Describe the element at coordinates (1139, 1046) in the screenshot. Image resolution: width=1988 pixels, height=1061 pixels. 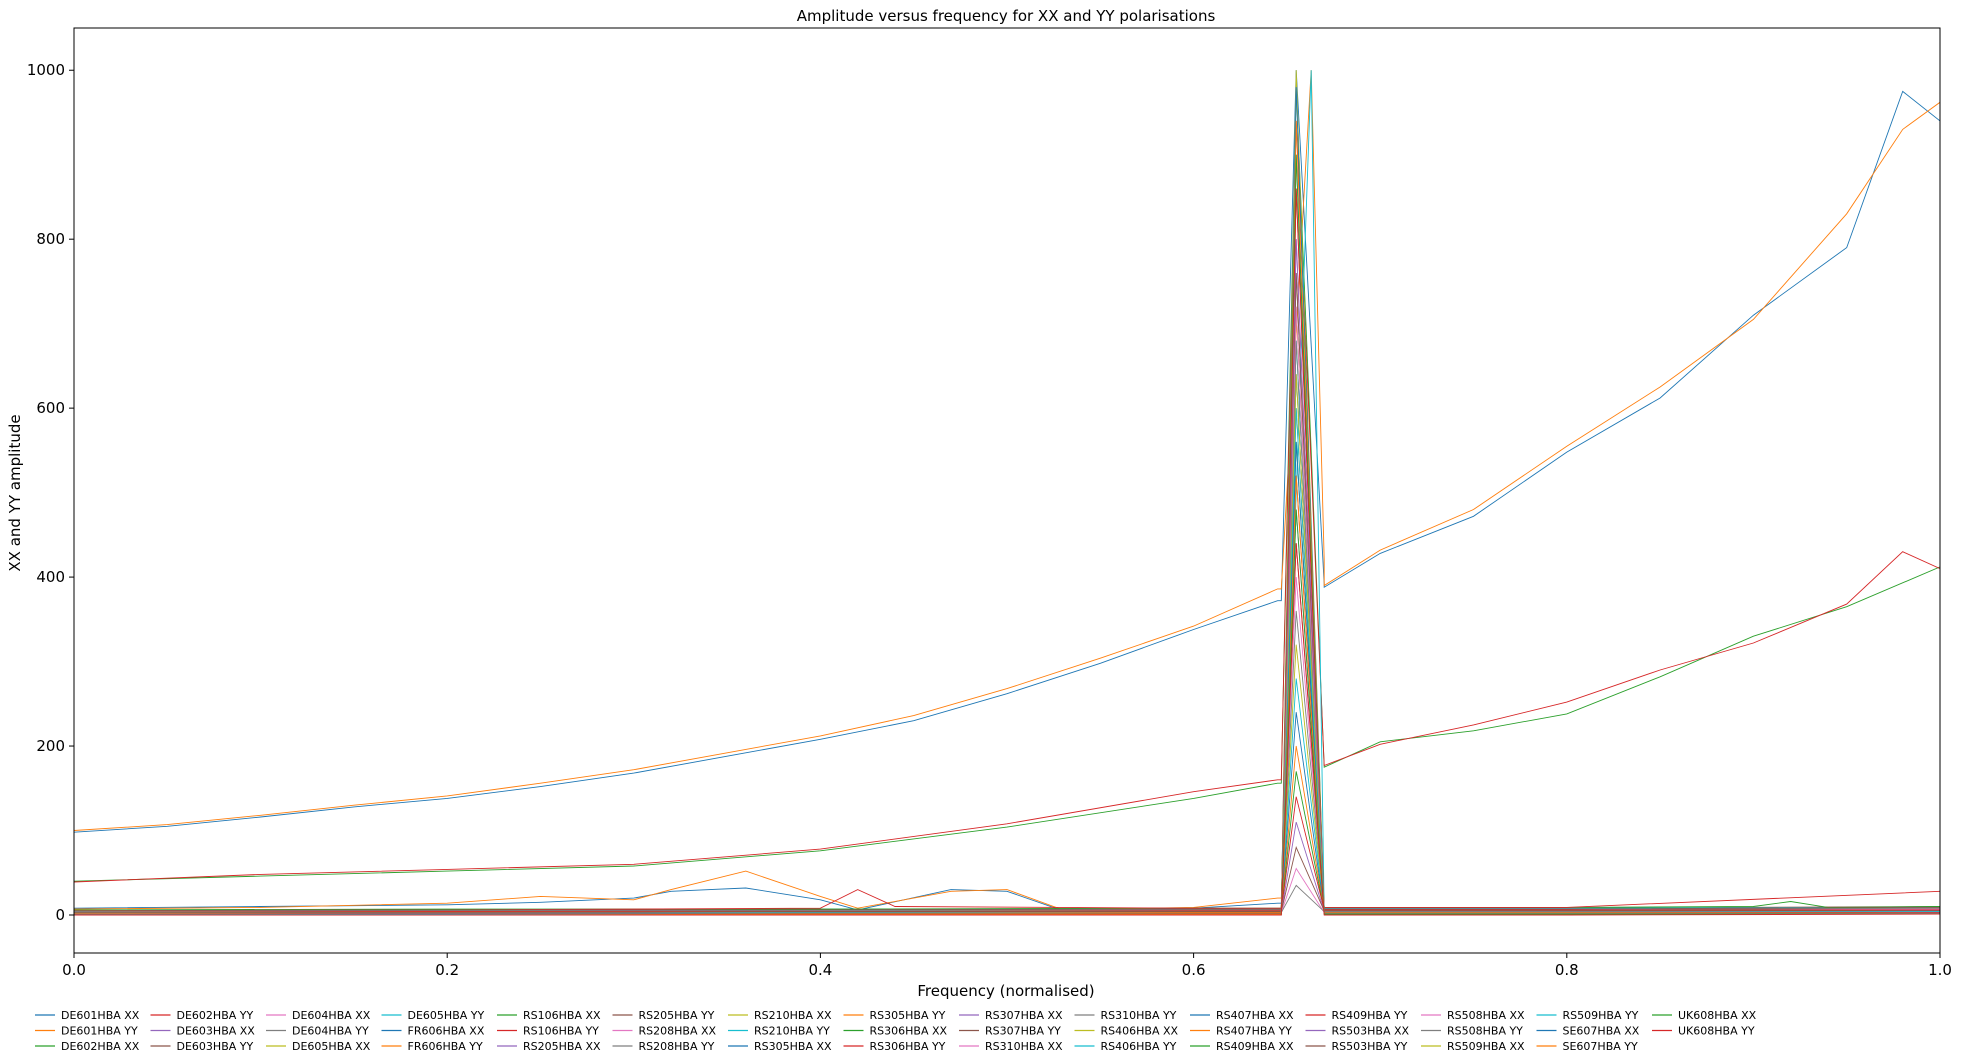
I see `legend-label: RS406HBA YY` at that location.